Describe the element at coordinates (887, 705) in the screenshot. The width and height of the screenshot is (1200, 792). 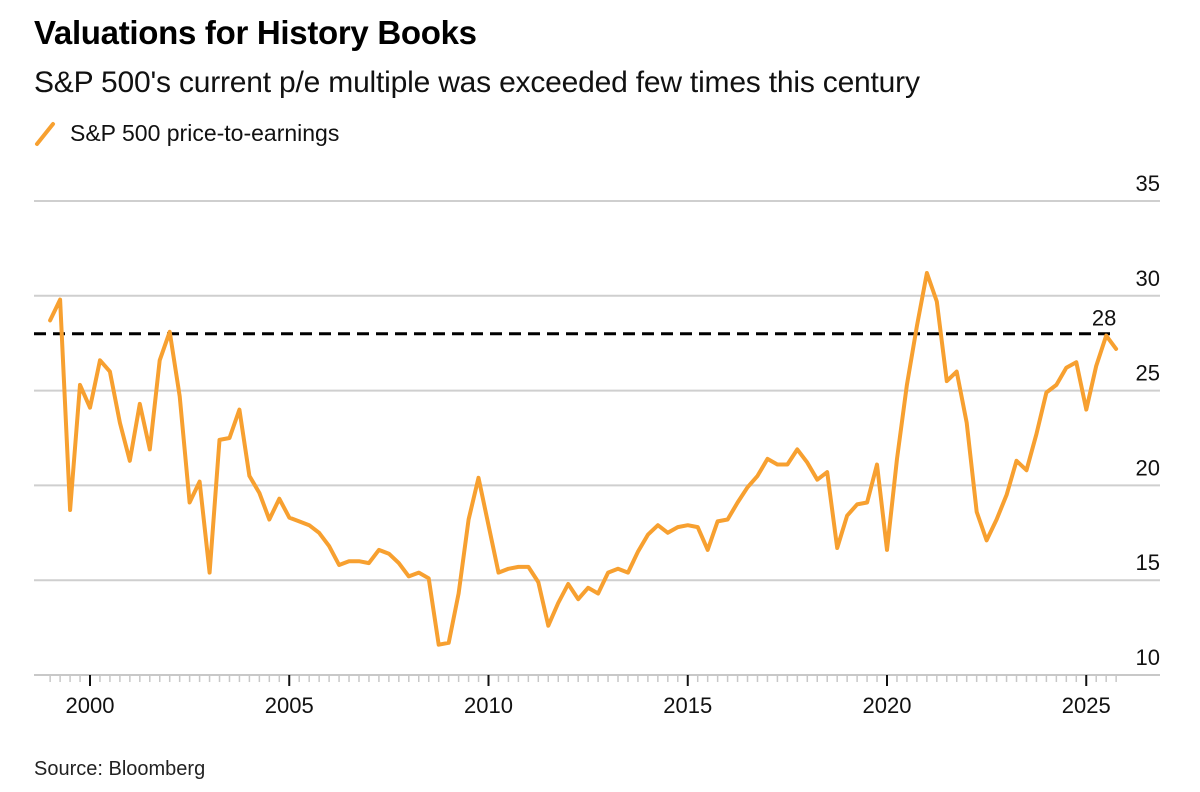
I see `x-tick-label: 2020` at that location.